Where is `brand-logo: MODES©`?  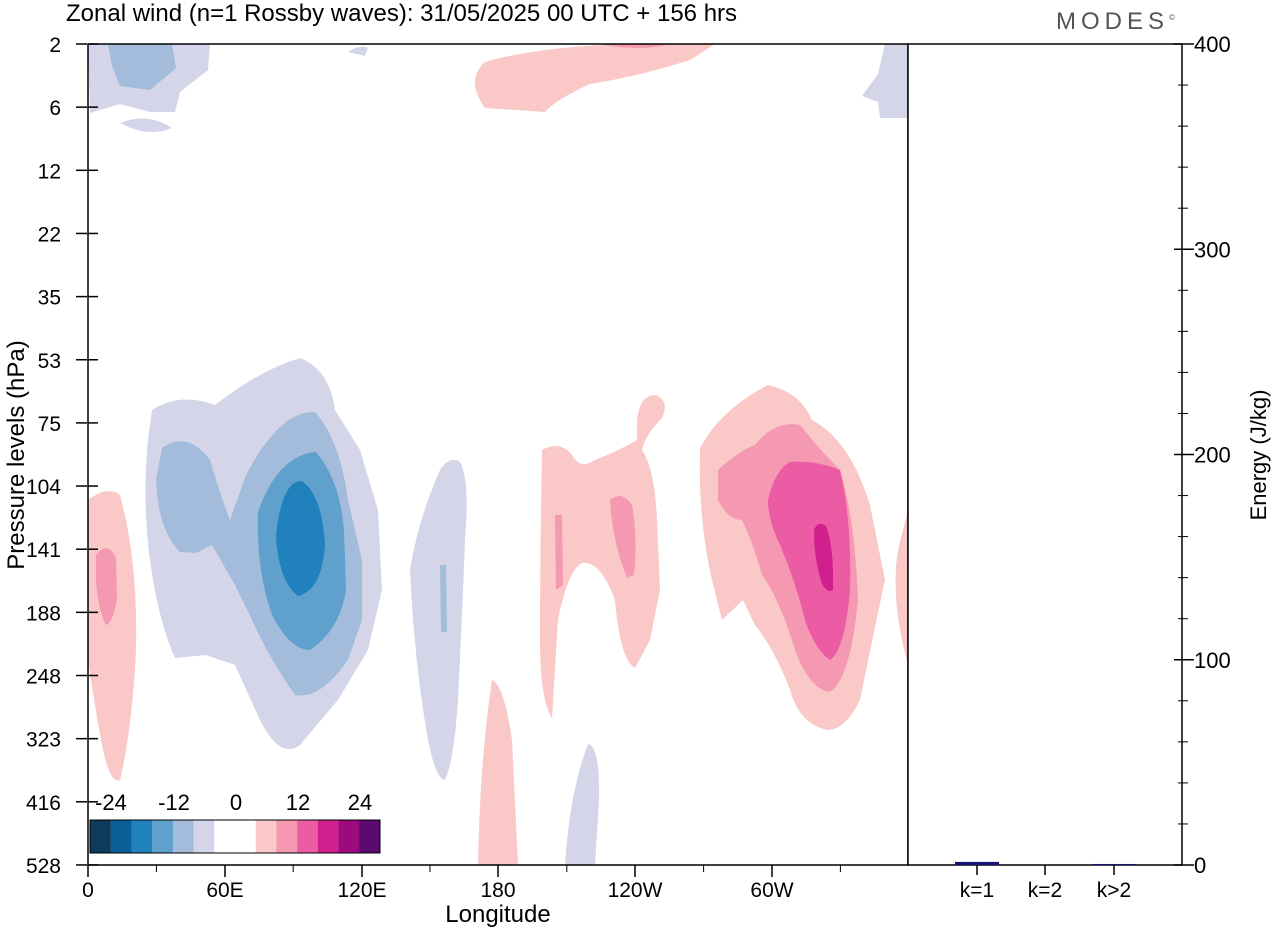
brand-logo: MODES© is located at coordinates (1115, 21).